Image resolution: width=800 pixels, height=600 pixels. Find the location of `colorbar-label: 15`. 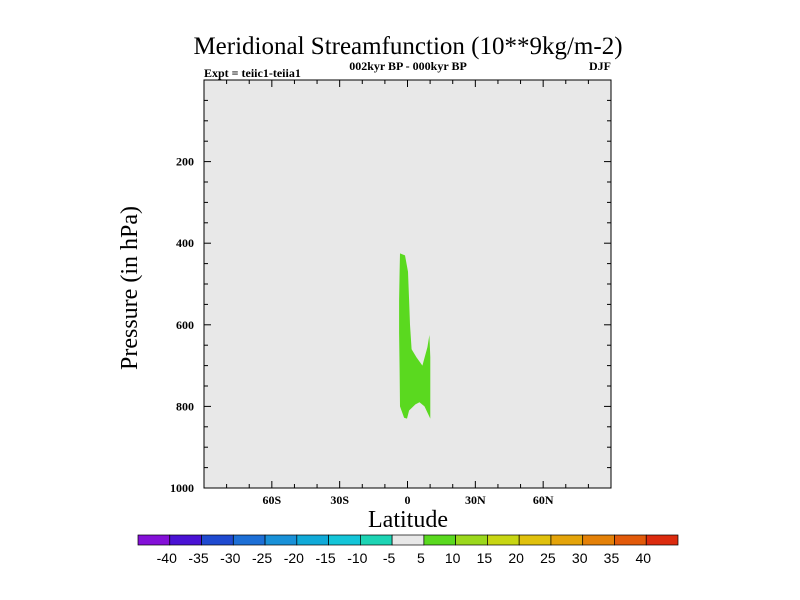

colorbar-label: 15 is located at coordinates (485, 558).